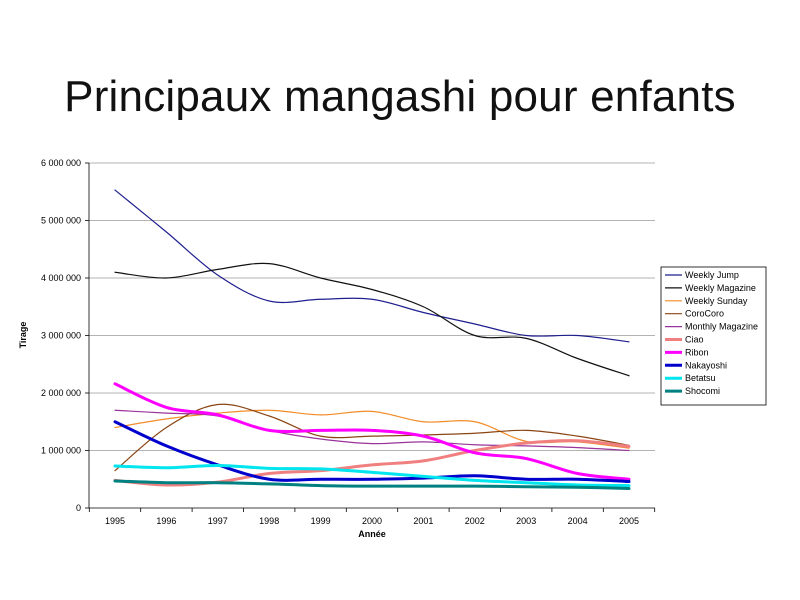  I want to click on x-tick-label: 1996, so click(166, 521).